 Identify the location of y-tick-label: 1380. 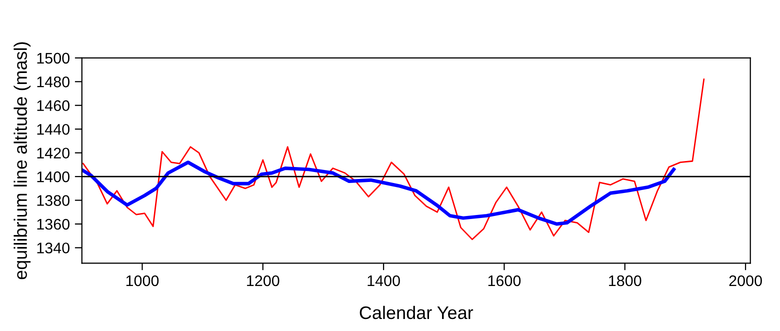
(53, 200).